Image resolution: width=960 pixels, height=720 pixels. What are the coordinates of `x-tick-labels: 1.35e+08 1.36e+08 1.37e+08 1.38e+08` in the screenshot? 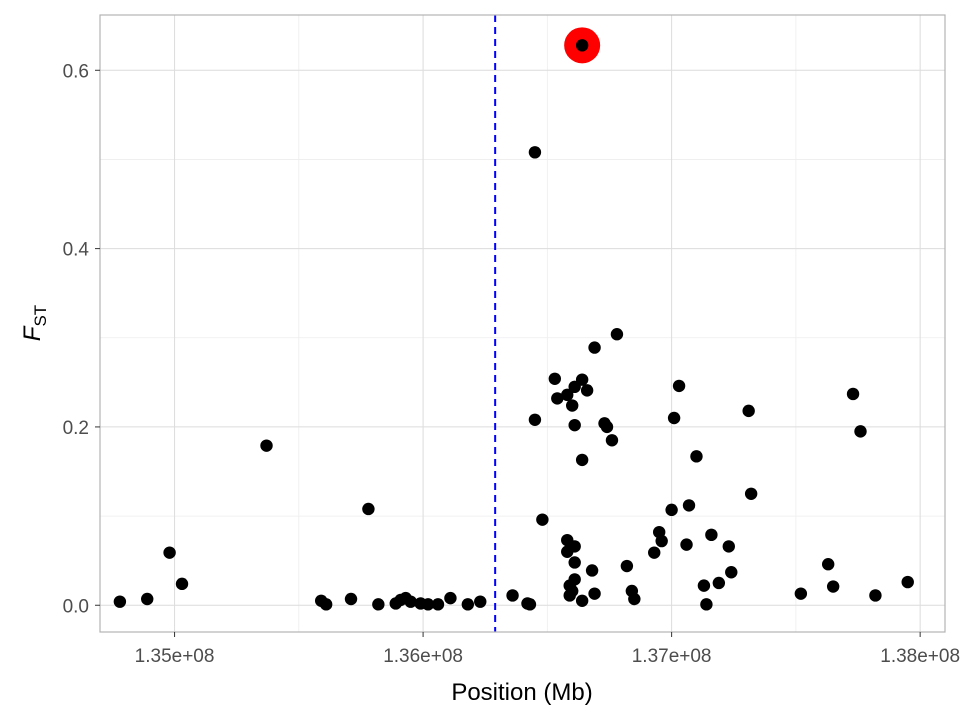 It's located at (547, 649).